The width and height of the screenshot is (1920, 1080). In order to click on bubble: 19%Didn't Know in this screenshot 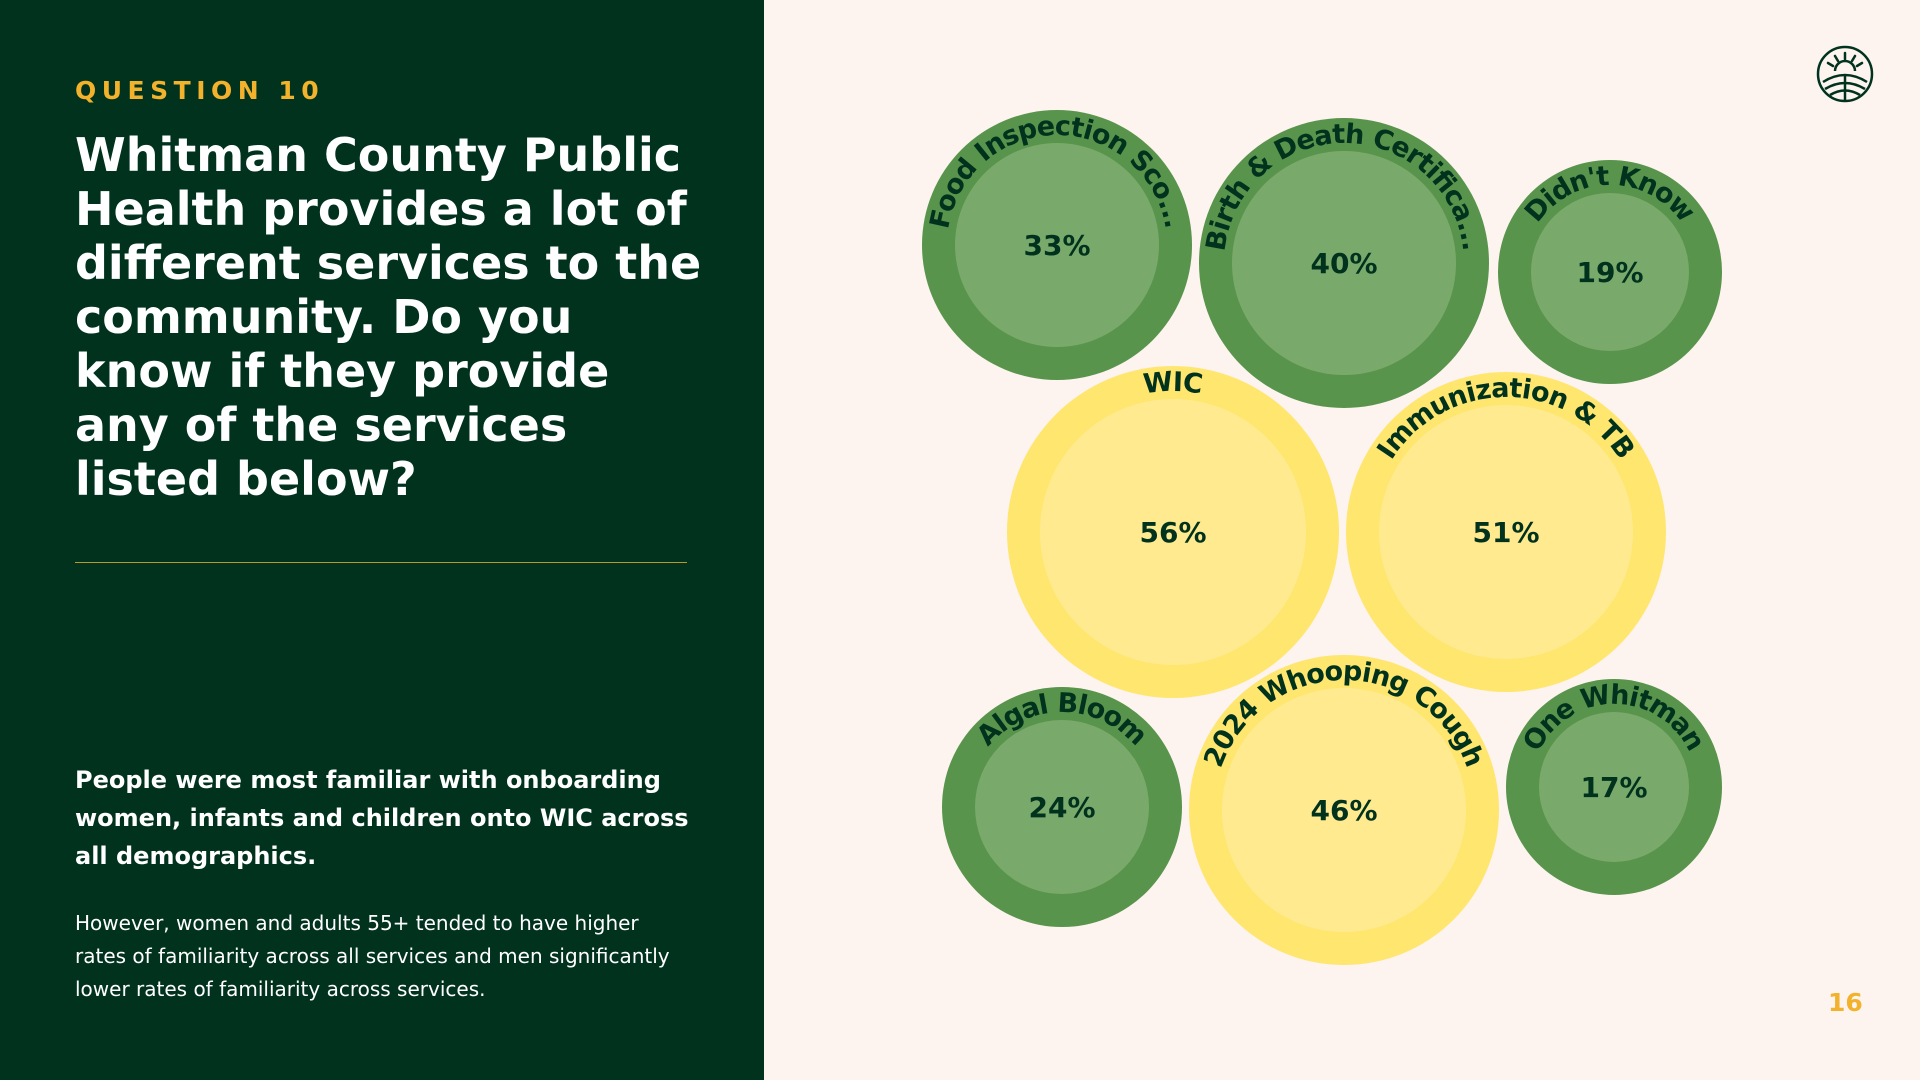, I will do `click(1610, 272)`.